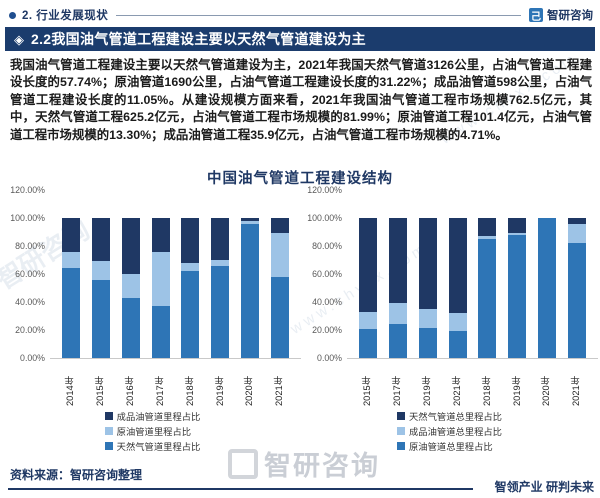 The image size is (600, 498). I want to click on x-axis: 2015年 2017年 2019年 2021年 2018年 2019年 2020年 2021年, so click(472, 384).